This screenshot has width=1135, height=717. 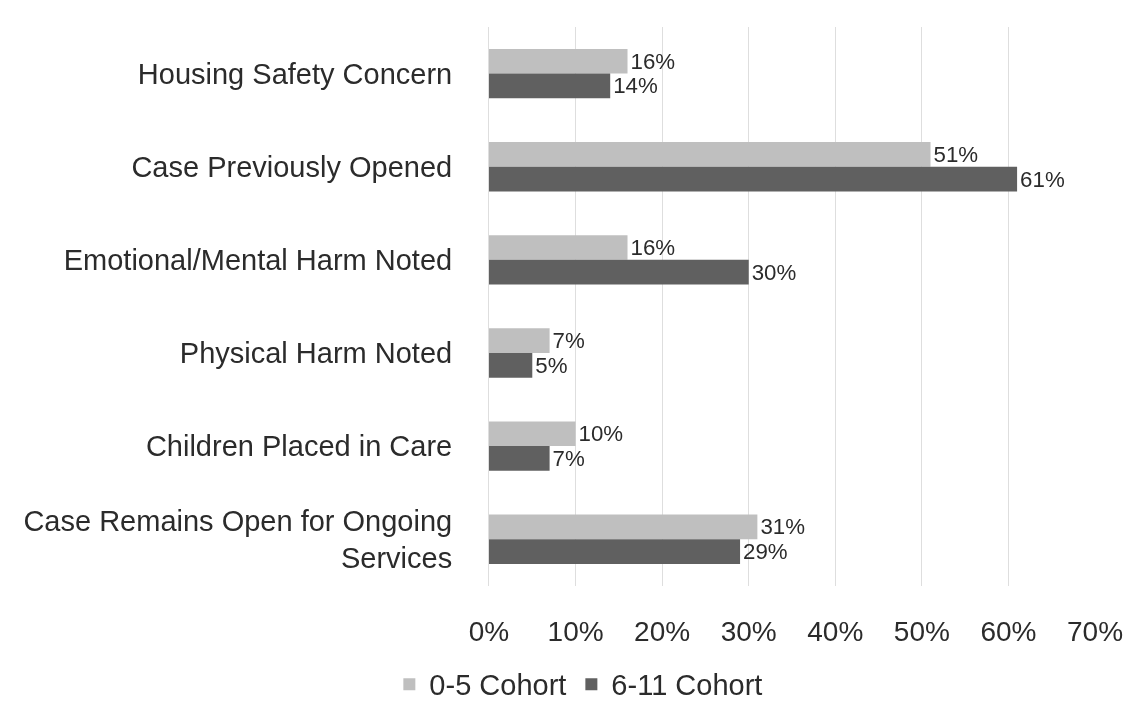 What do you see at coordinates (783, 527) in the screenshot?
I see `data-label: 31%` at bounding box center [783, 527].